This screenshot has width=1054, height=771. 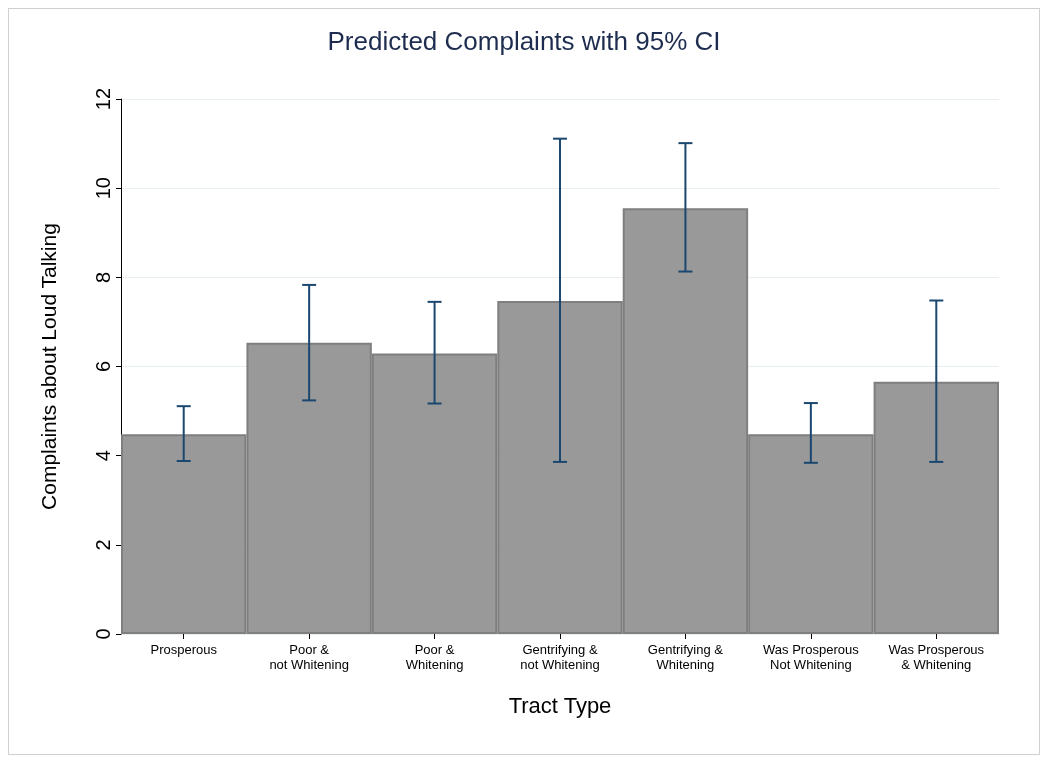 What do you see at coordinates (48, 366) in the screenshot?
I see `y-axis-title: Complaints about Loud Talking` at bounding box center [48, 366].